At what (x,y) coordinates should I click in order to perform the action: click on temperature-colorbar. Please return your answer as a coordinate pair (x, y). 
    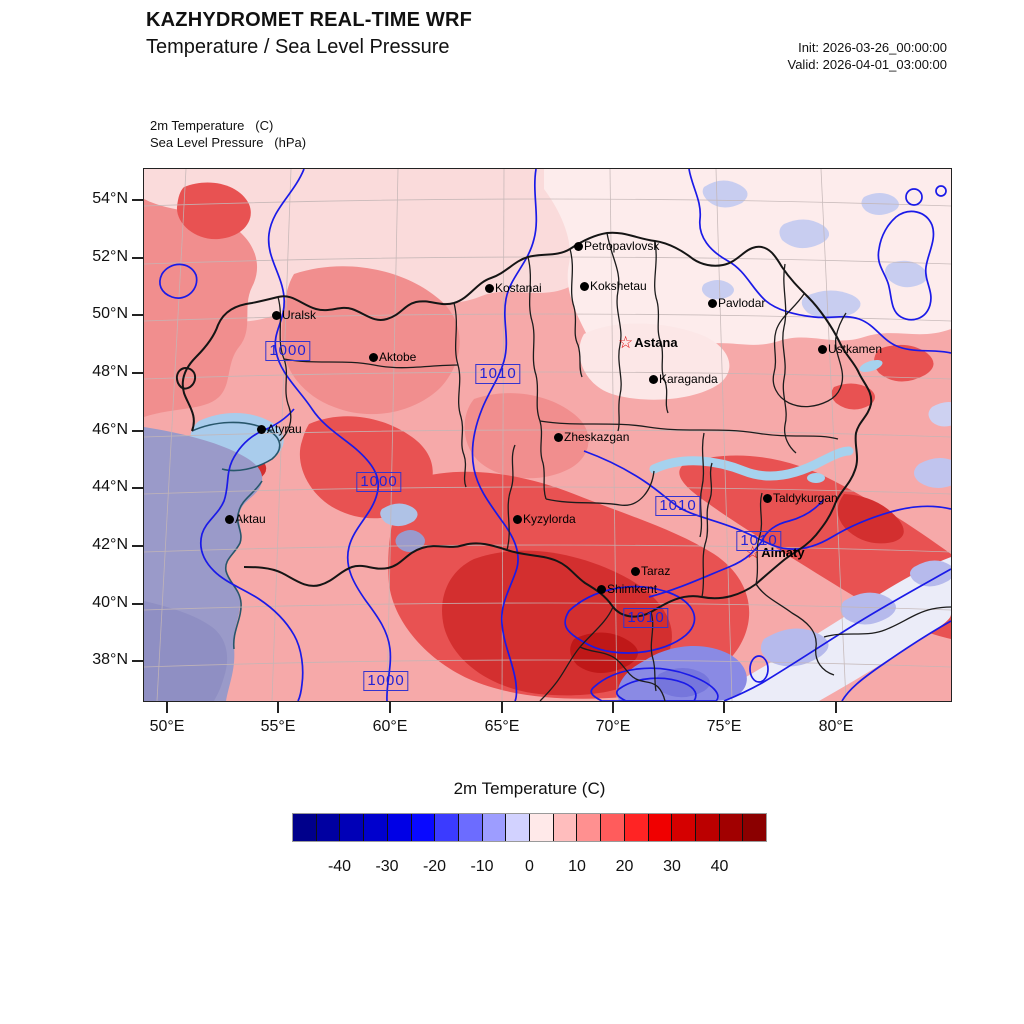
    Looking at the image, I should click on (529, 827).